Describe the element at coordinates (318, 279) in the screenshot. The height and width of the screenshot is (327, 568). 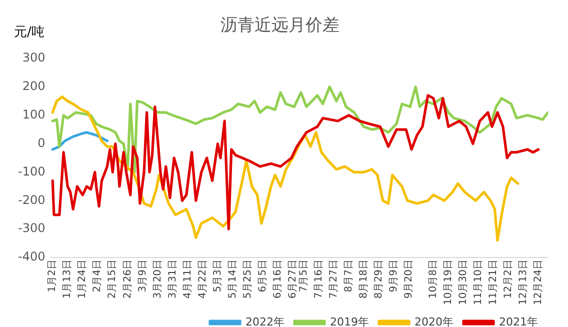
I see `x-tick-label: 7月16日` at that location.